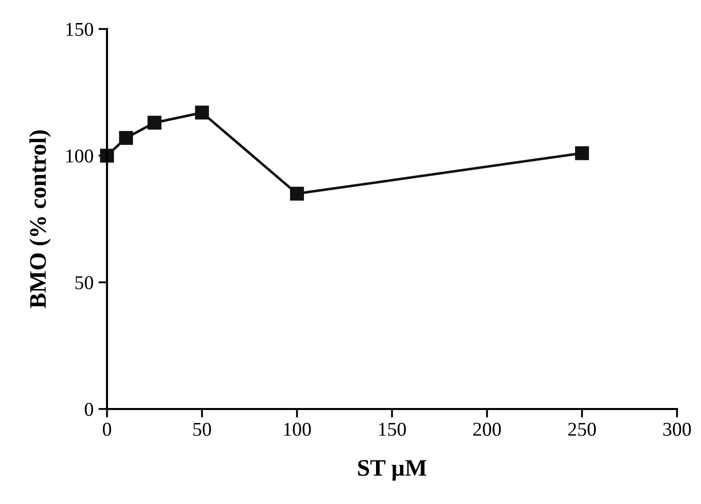  I want to click on y-tick-label: 50, so click(84, 283).